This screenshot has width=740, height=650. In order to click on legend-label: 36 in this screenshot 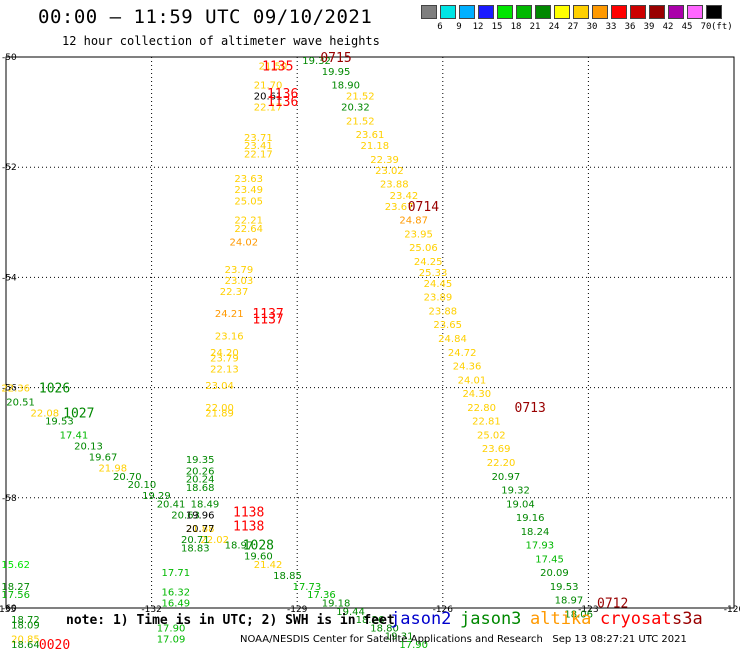, I will do `click(630, 27)`.